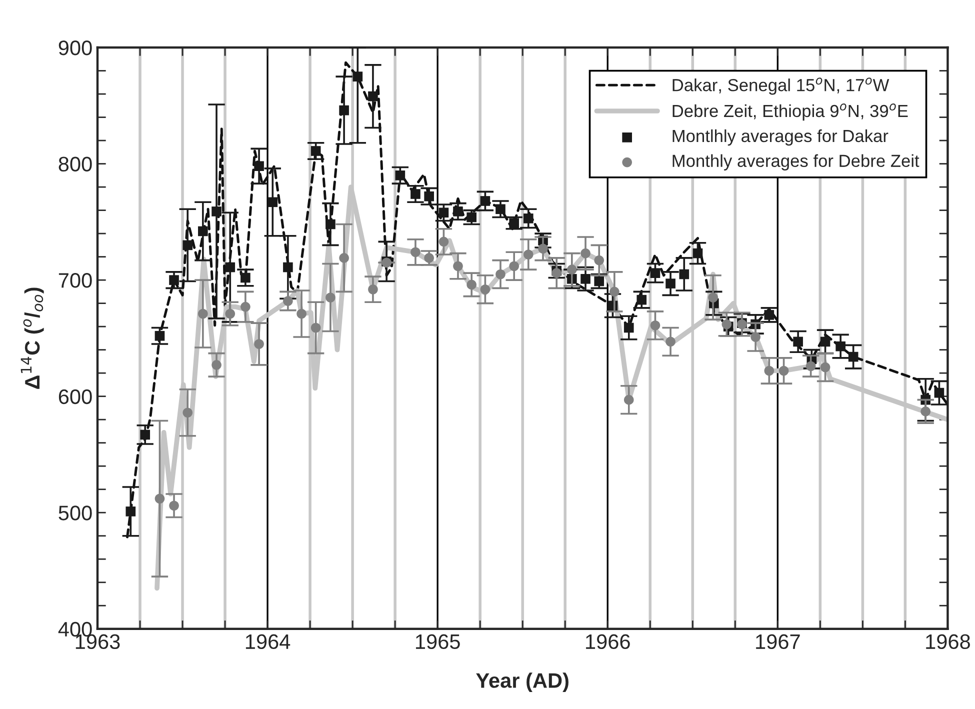 The image size is (975, 709). Describe the element at coordinates (796, 162) in the screenshot. I see `legend-label: Monthly averages for Debre Zeit` at that location.